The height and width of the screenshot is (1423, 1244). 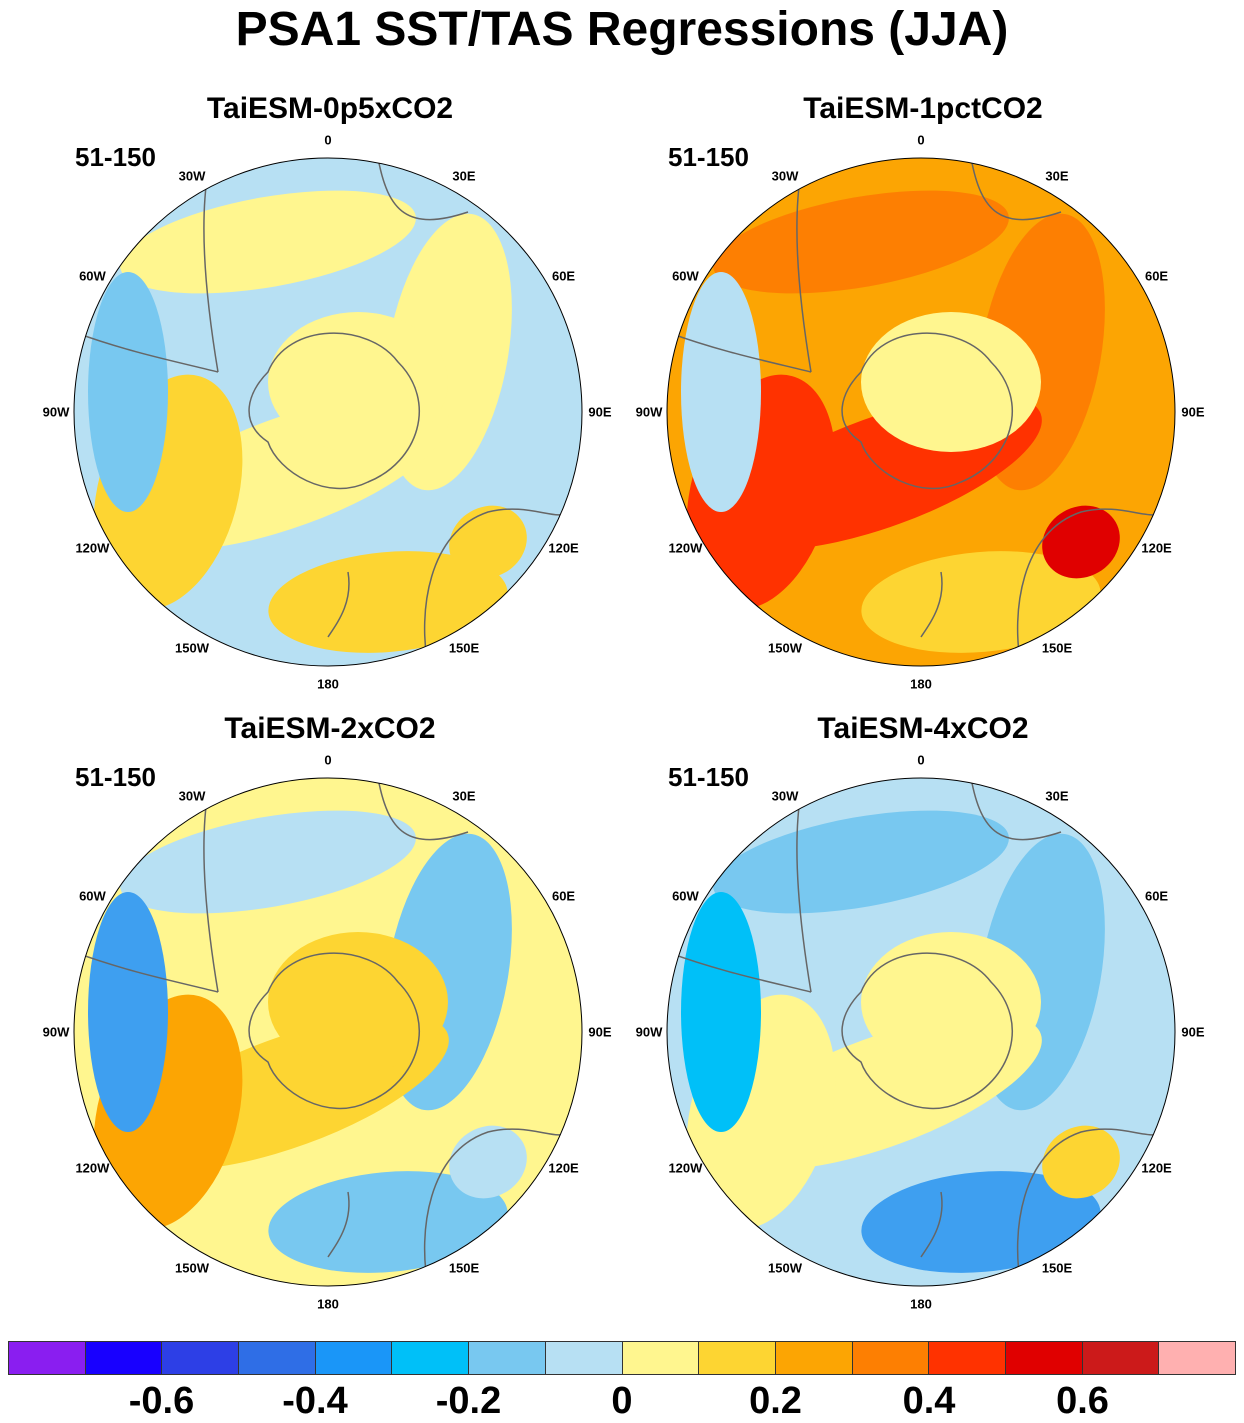 I want to click on panel-title: TaiESM-4xCO2, so click(x=923, y=728).